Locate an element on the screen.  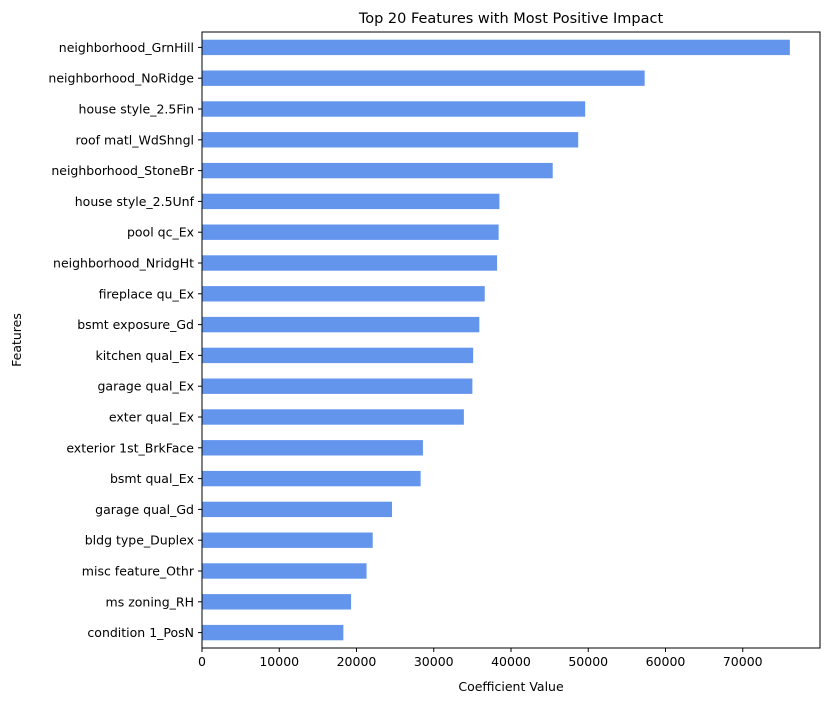
y-axis-label: Features is located at coordinates (16, 340).